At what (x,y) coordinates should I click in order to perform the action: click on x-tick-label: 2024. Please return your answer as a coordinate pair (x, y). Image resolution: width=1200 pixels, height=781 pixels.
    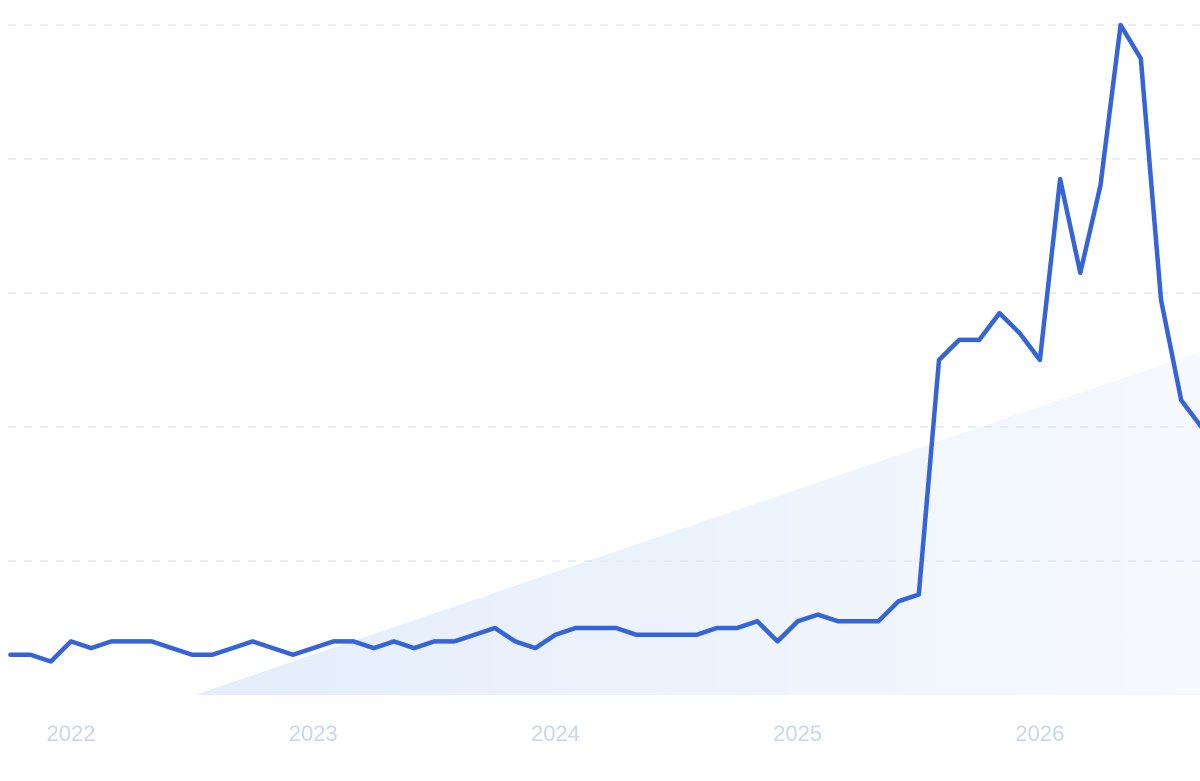
    Looking at the image, I should click on (555, 733).